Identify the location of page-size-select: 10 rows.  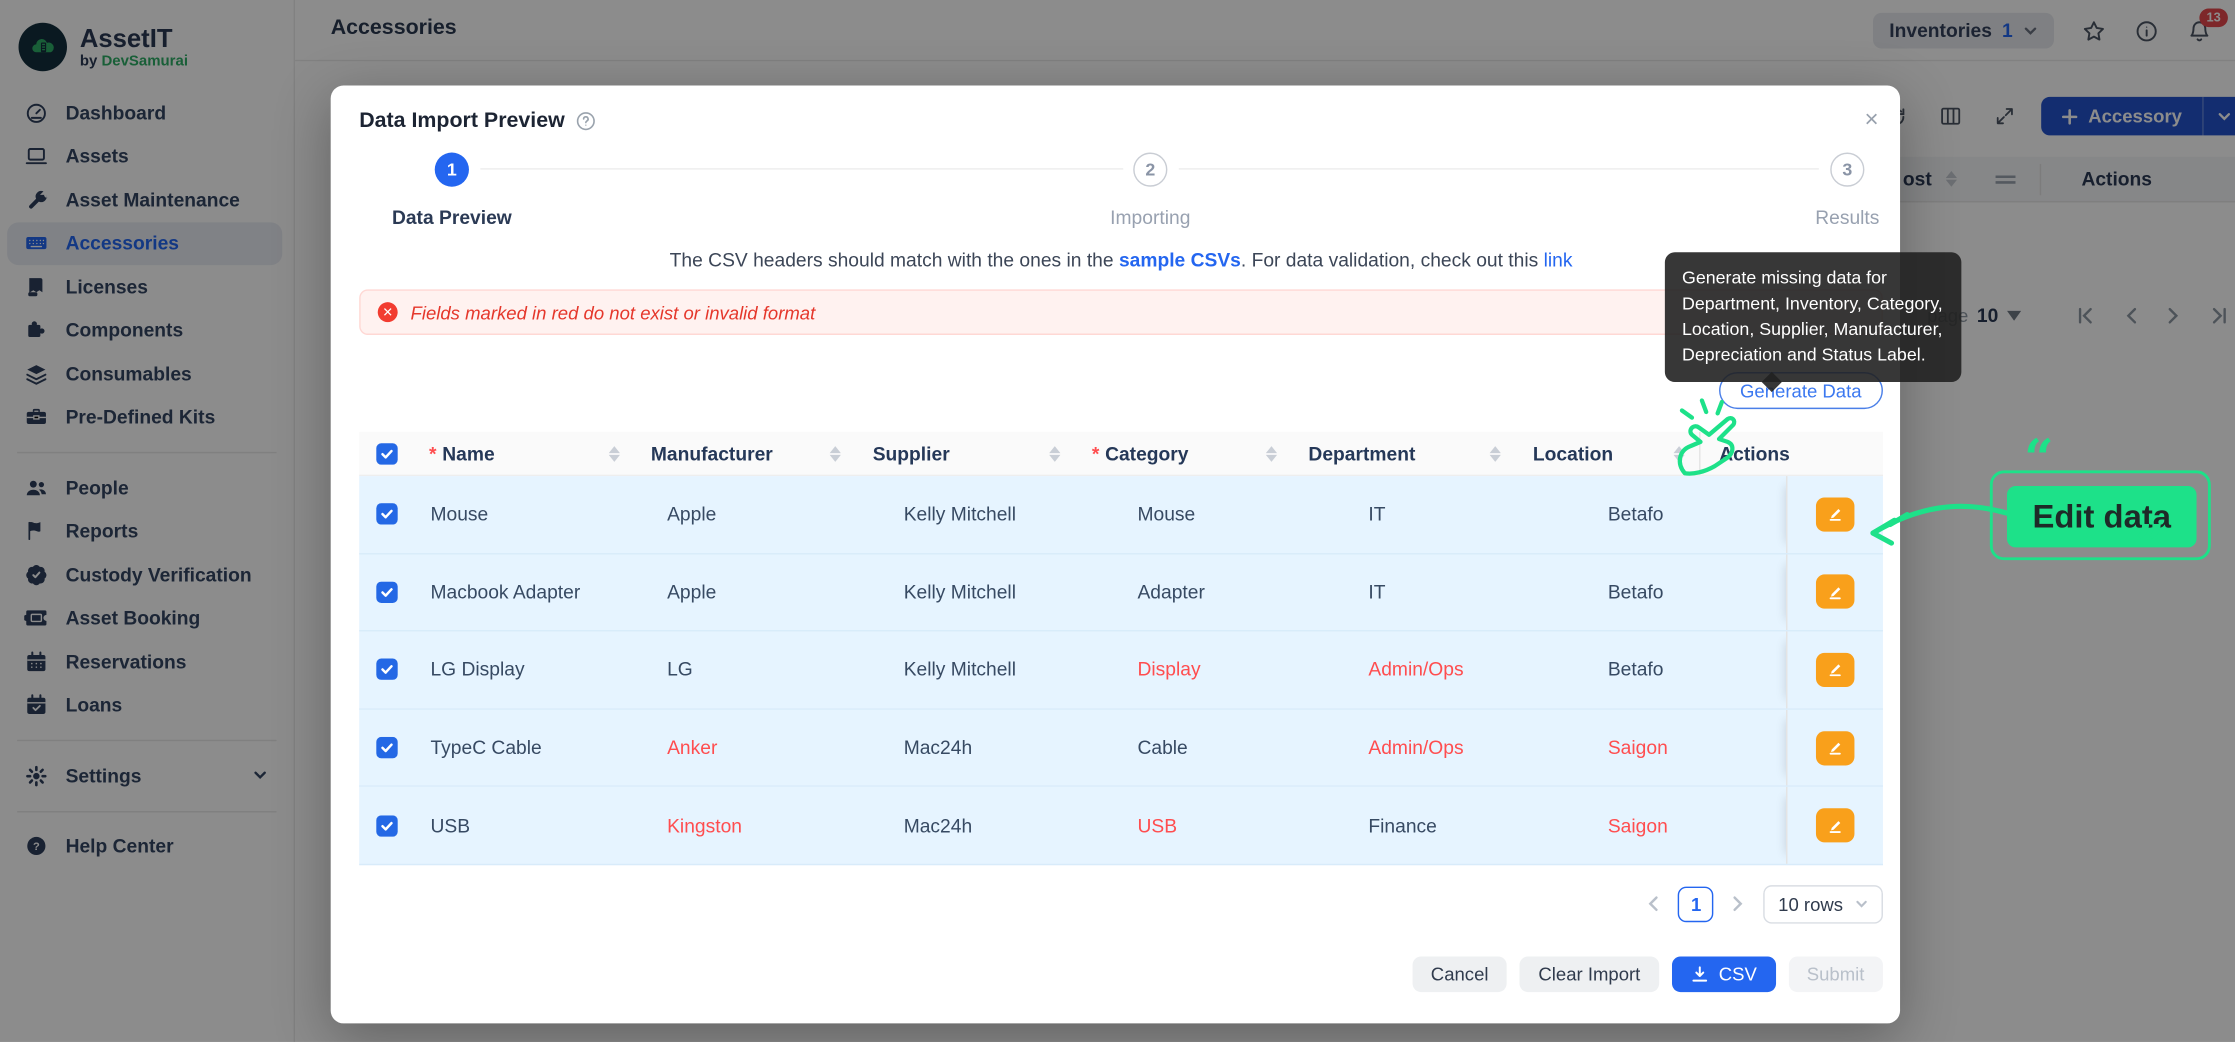
(1823, 904).